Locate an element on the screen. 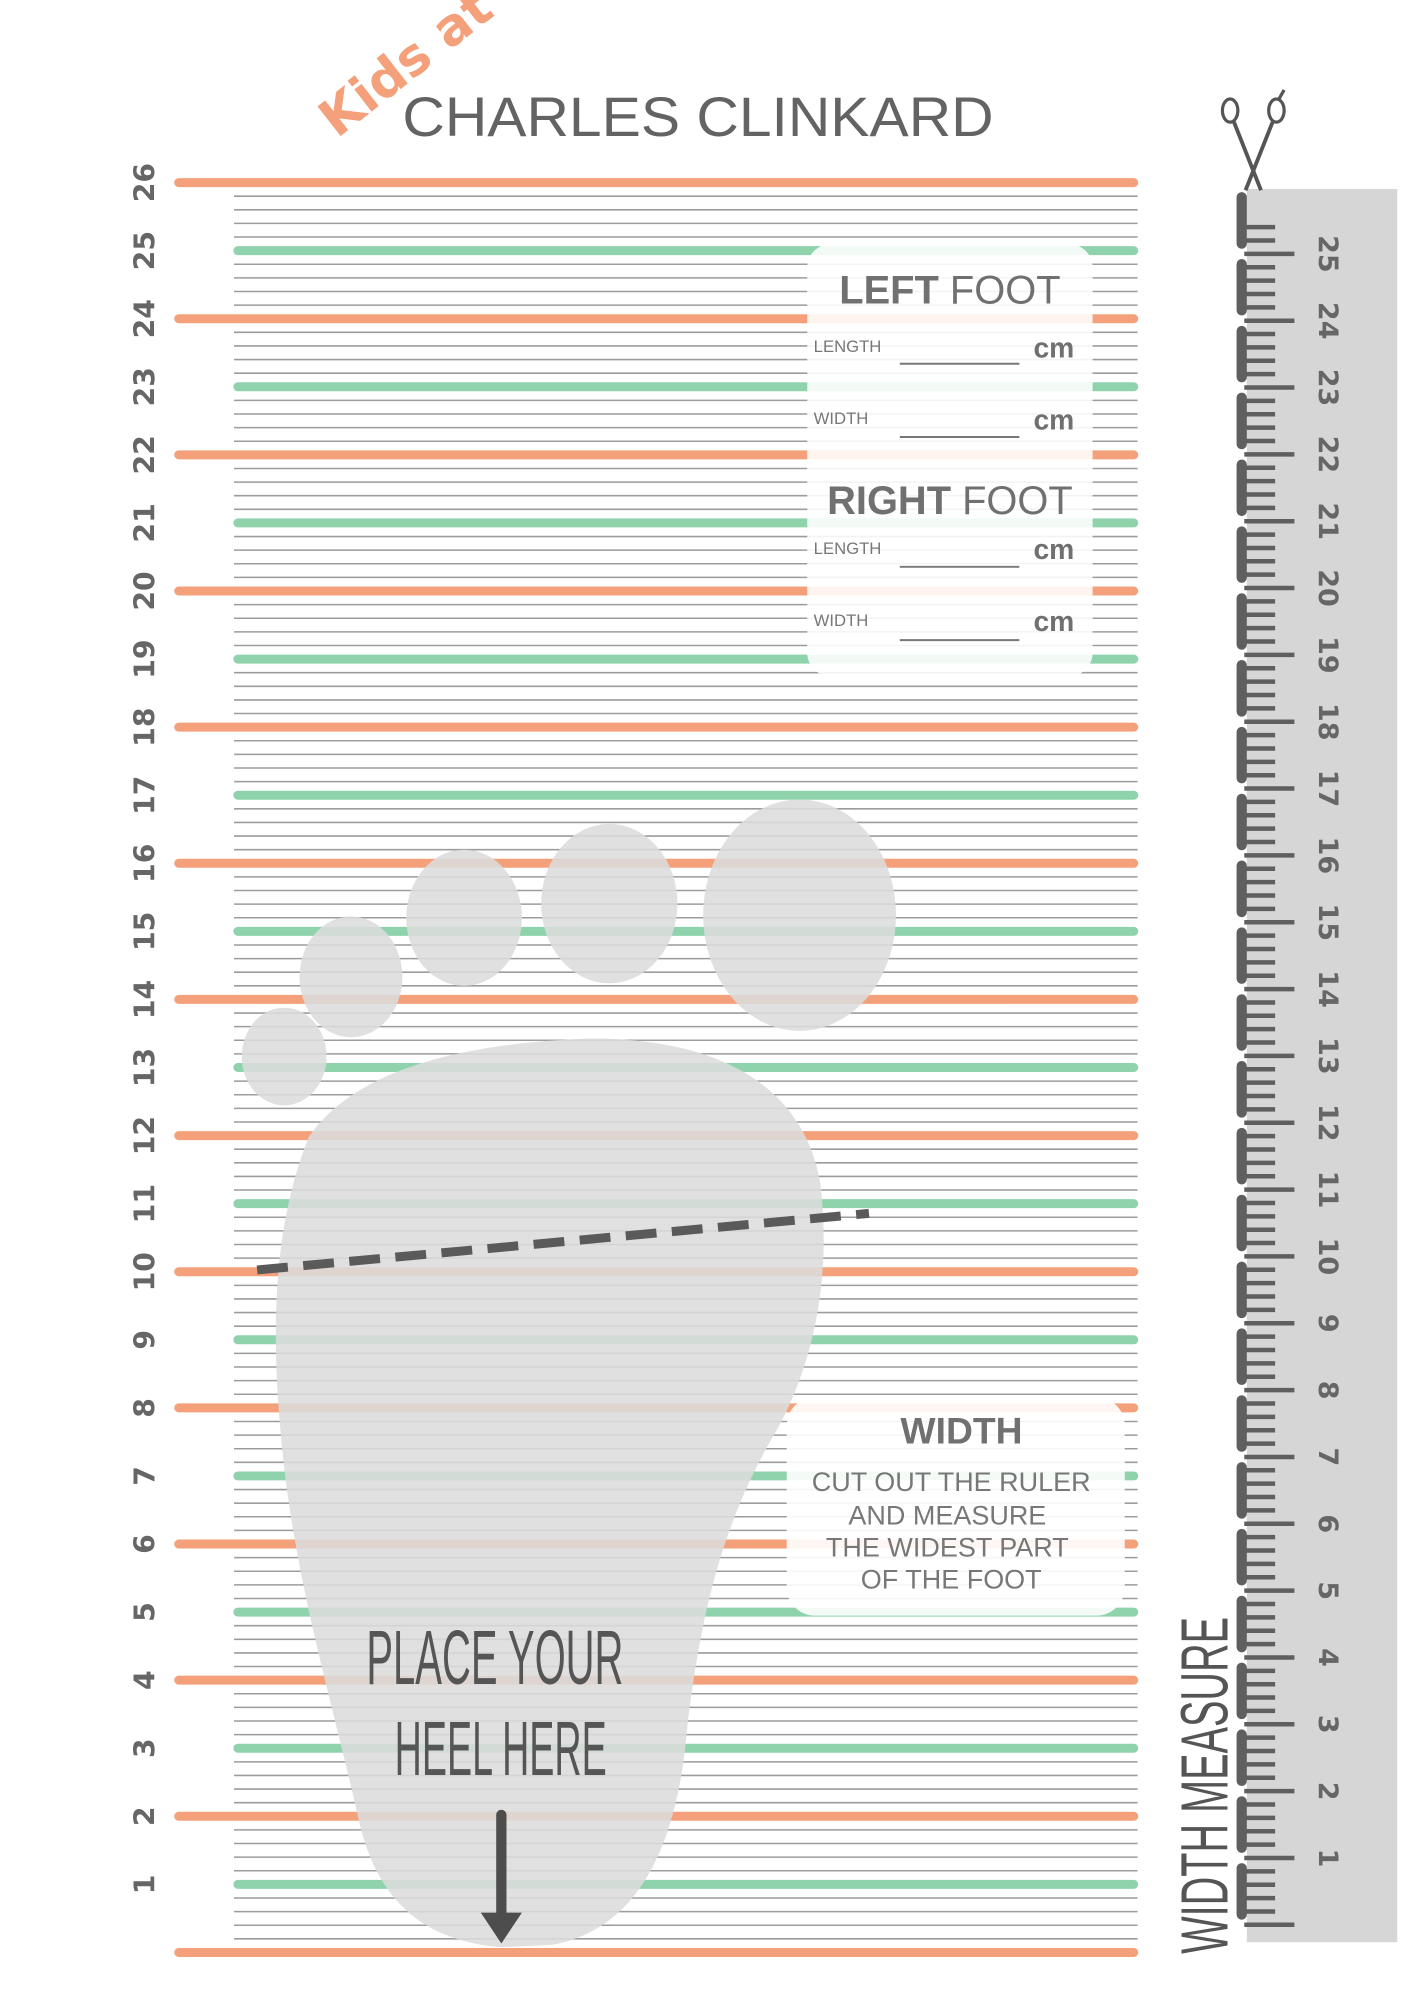 The height and width of the screenshot is (2000, 1414). ruler-label: 14 is located at coordinates (1327, 989).